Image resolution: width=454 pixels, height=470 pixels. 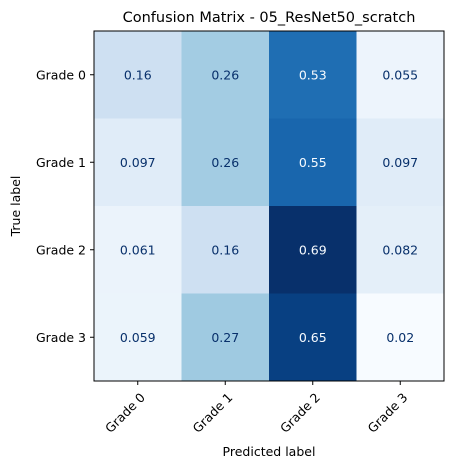 I want to click on x-tick-label: Grade 1, so click(x=213, y=413).